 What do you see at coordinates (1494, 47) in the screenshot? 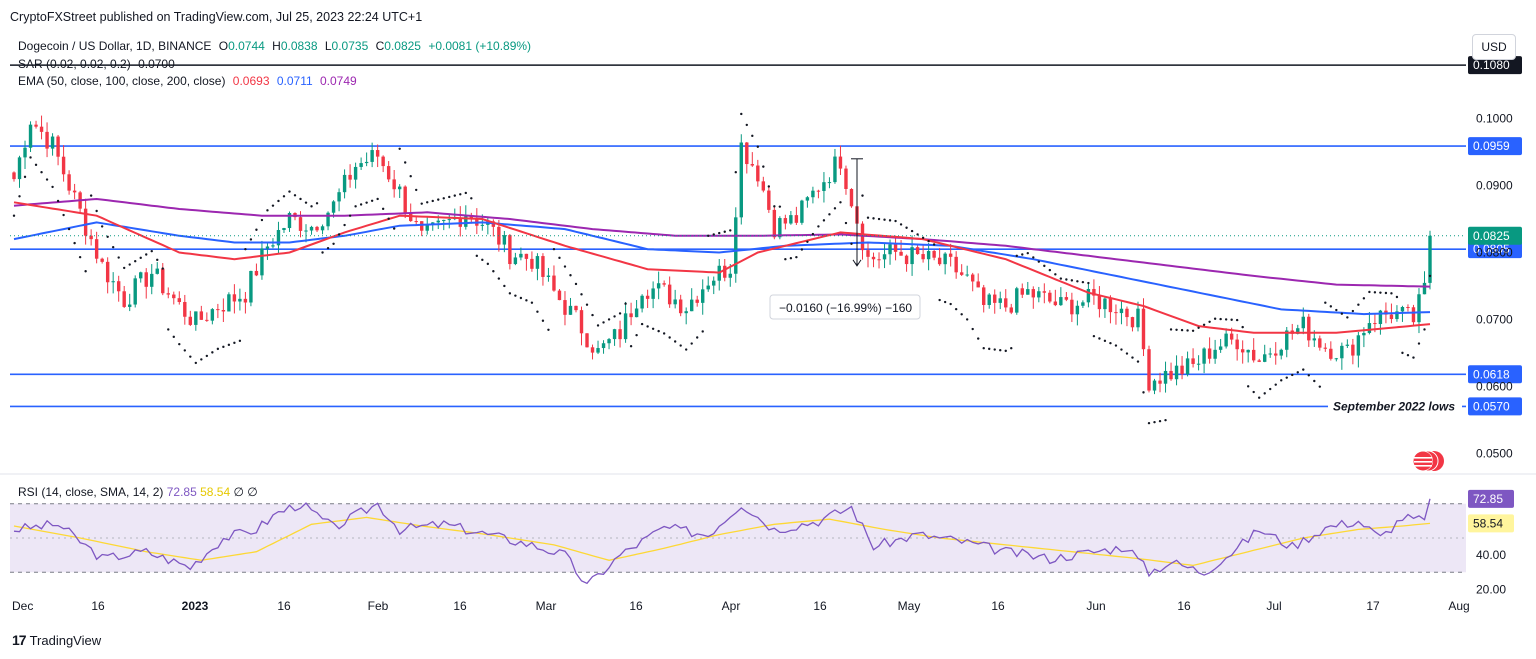
I see `currency-button: USD` at bounding box center [1494, 47].